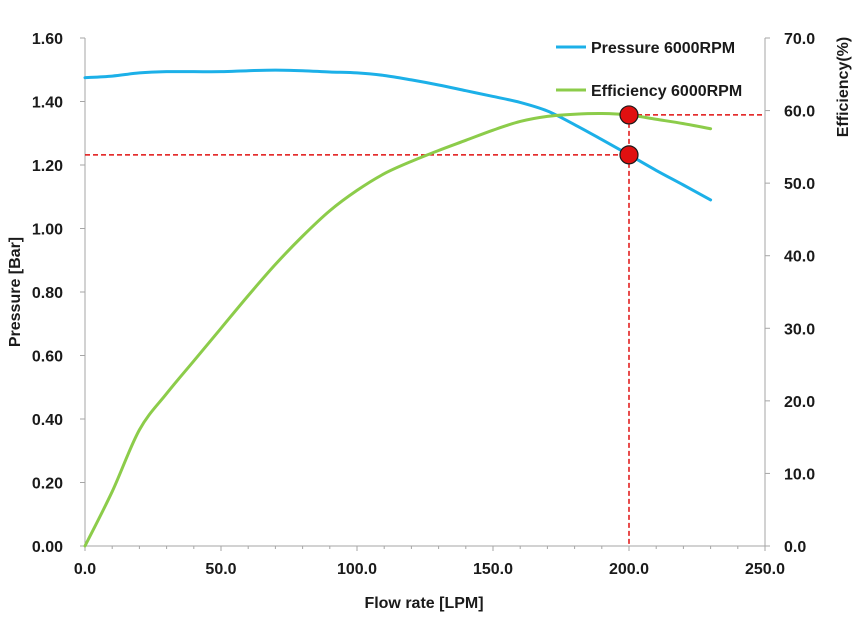 The width and height of the screenshot is (859, 617). Describe the element at coordinates (47, 547) in the screenshot. I see `y-tick-label: 0.00` at that location.